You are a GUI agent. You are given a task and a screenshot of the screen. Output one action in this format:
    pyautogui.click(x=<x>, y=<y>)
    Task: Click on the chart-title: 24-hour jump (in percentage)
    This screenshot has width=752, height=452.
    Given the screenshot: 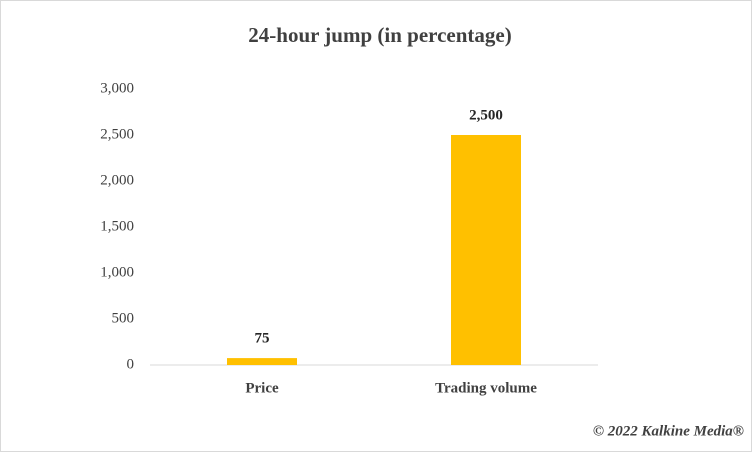 What is the action you would take?
    pyautogui.click(x=379, y=35)
    